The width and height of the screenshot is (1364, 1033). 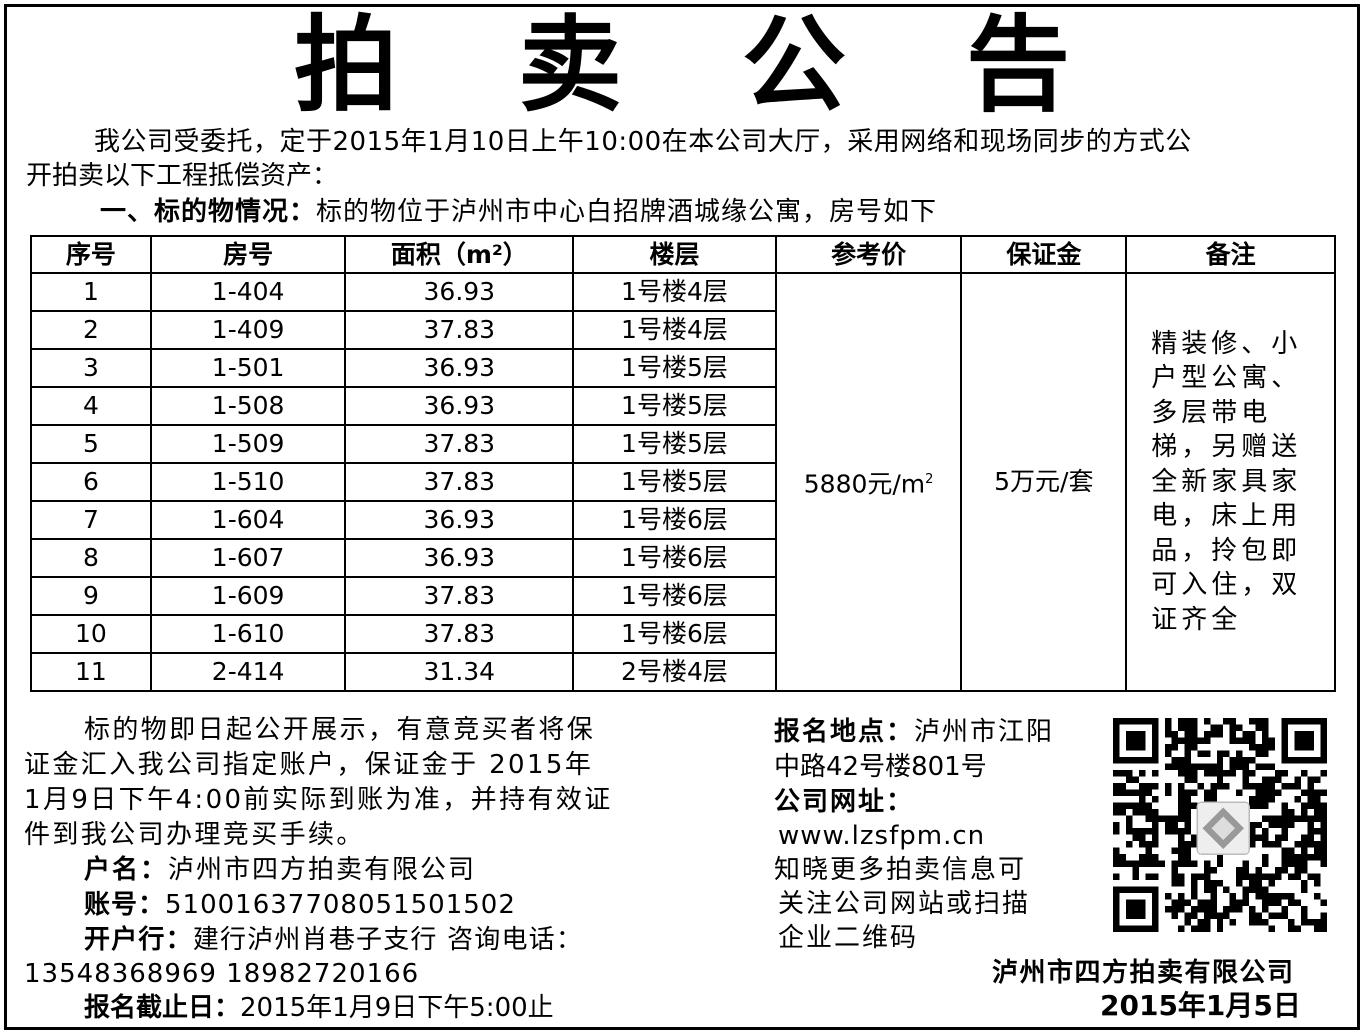 I want to click on row-index: 5, so click(x=91, y=444).